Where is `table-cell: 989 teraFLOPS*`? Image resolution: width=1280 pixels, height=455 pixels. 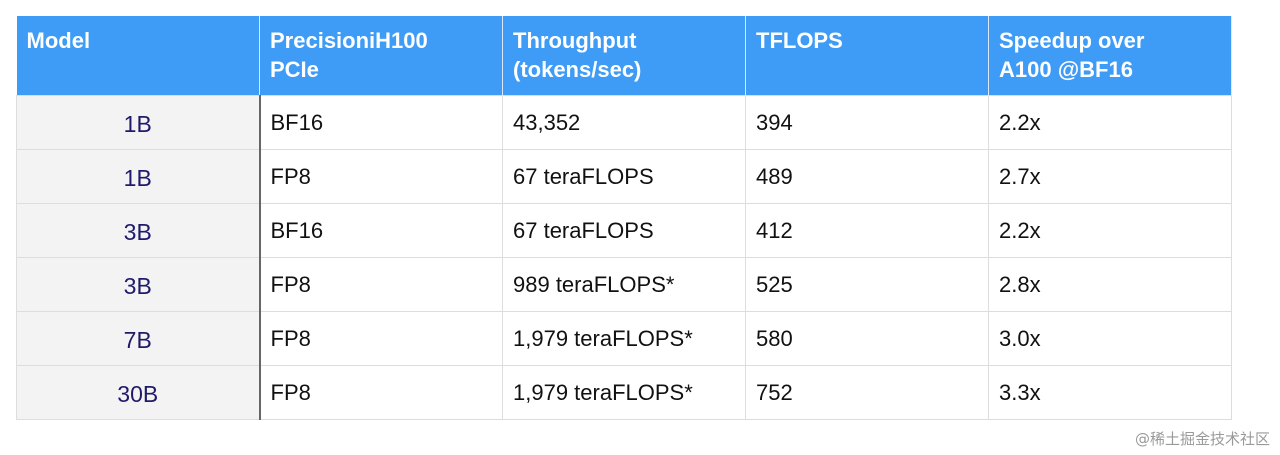
table-cell: 989 teraFLOPS* is located at coordinates (624, 284).